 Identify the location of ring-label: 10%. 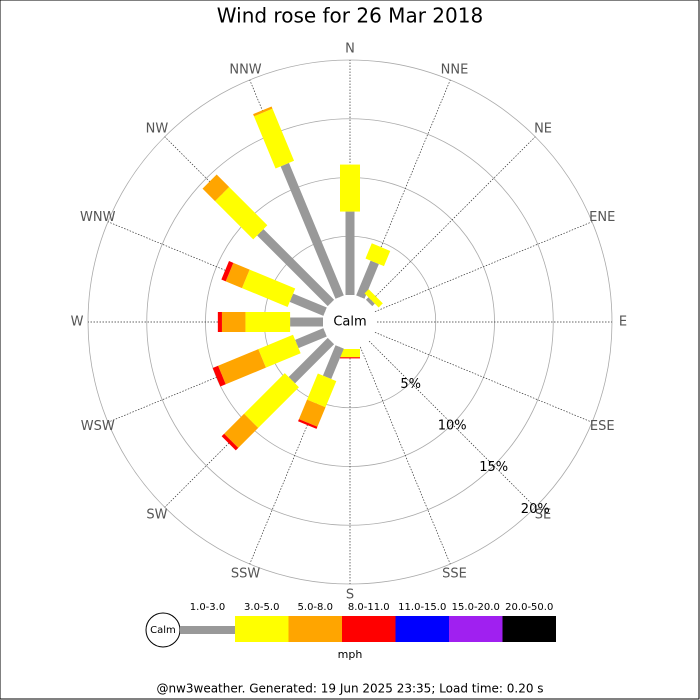
(452, 426).